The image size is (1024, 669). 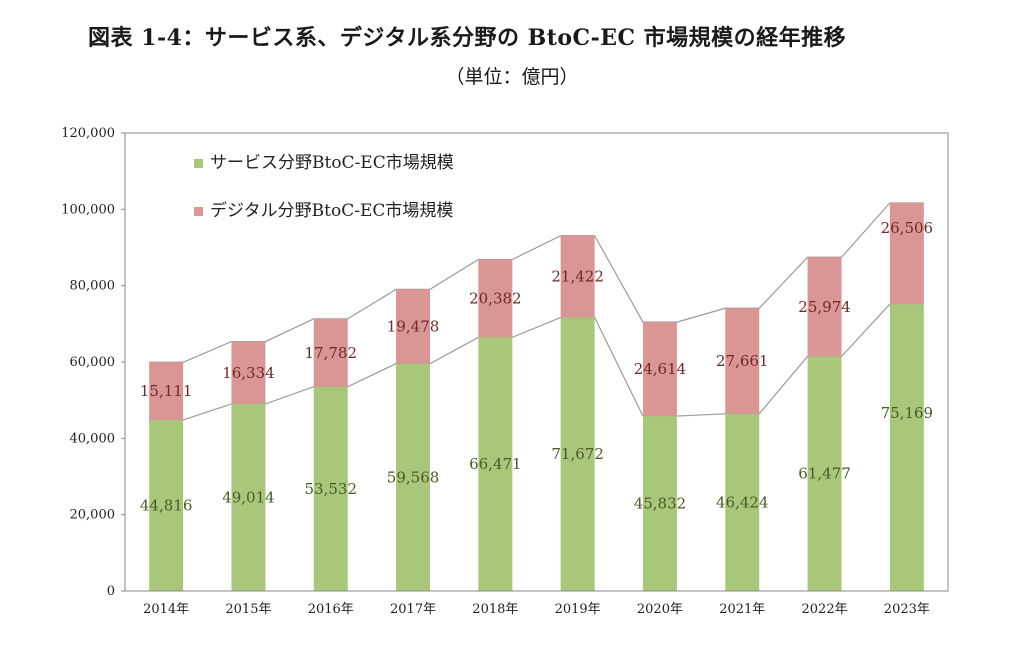 What do you see at coordinates (907, 609) in the screenshot?
I see `x-tick-label: 2023年` at bounding box center [907, 609].